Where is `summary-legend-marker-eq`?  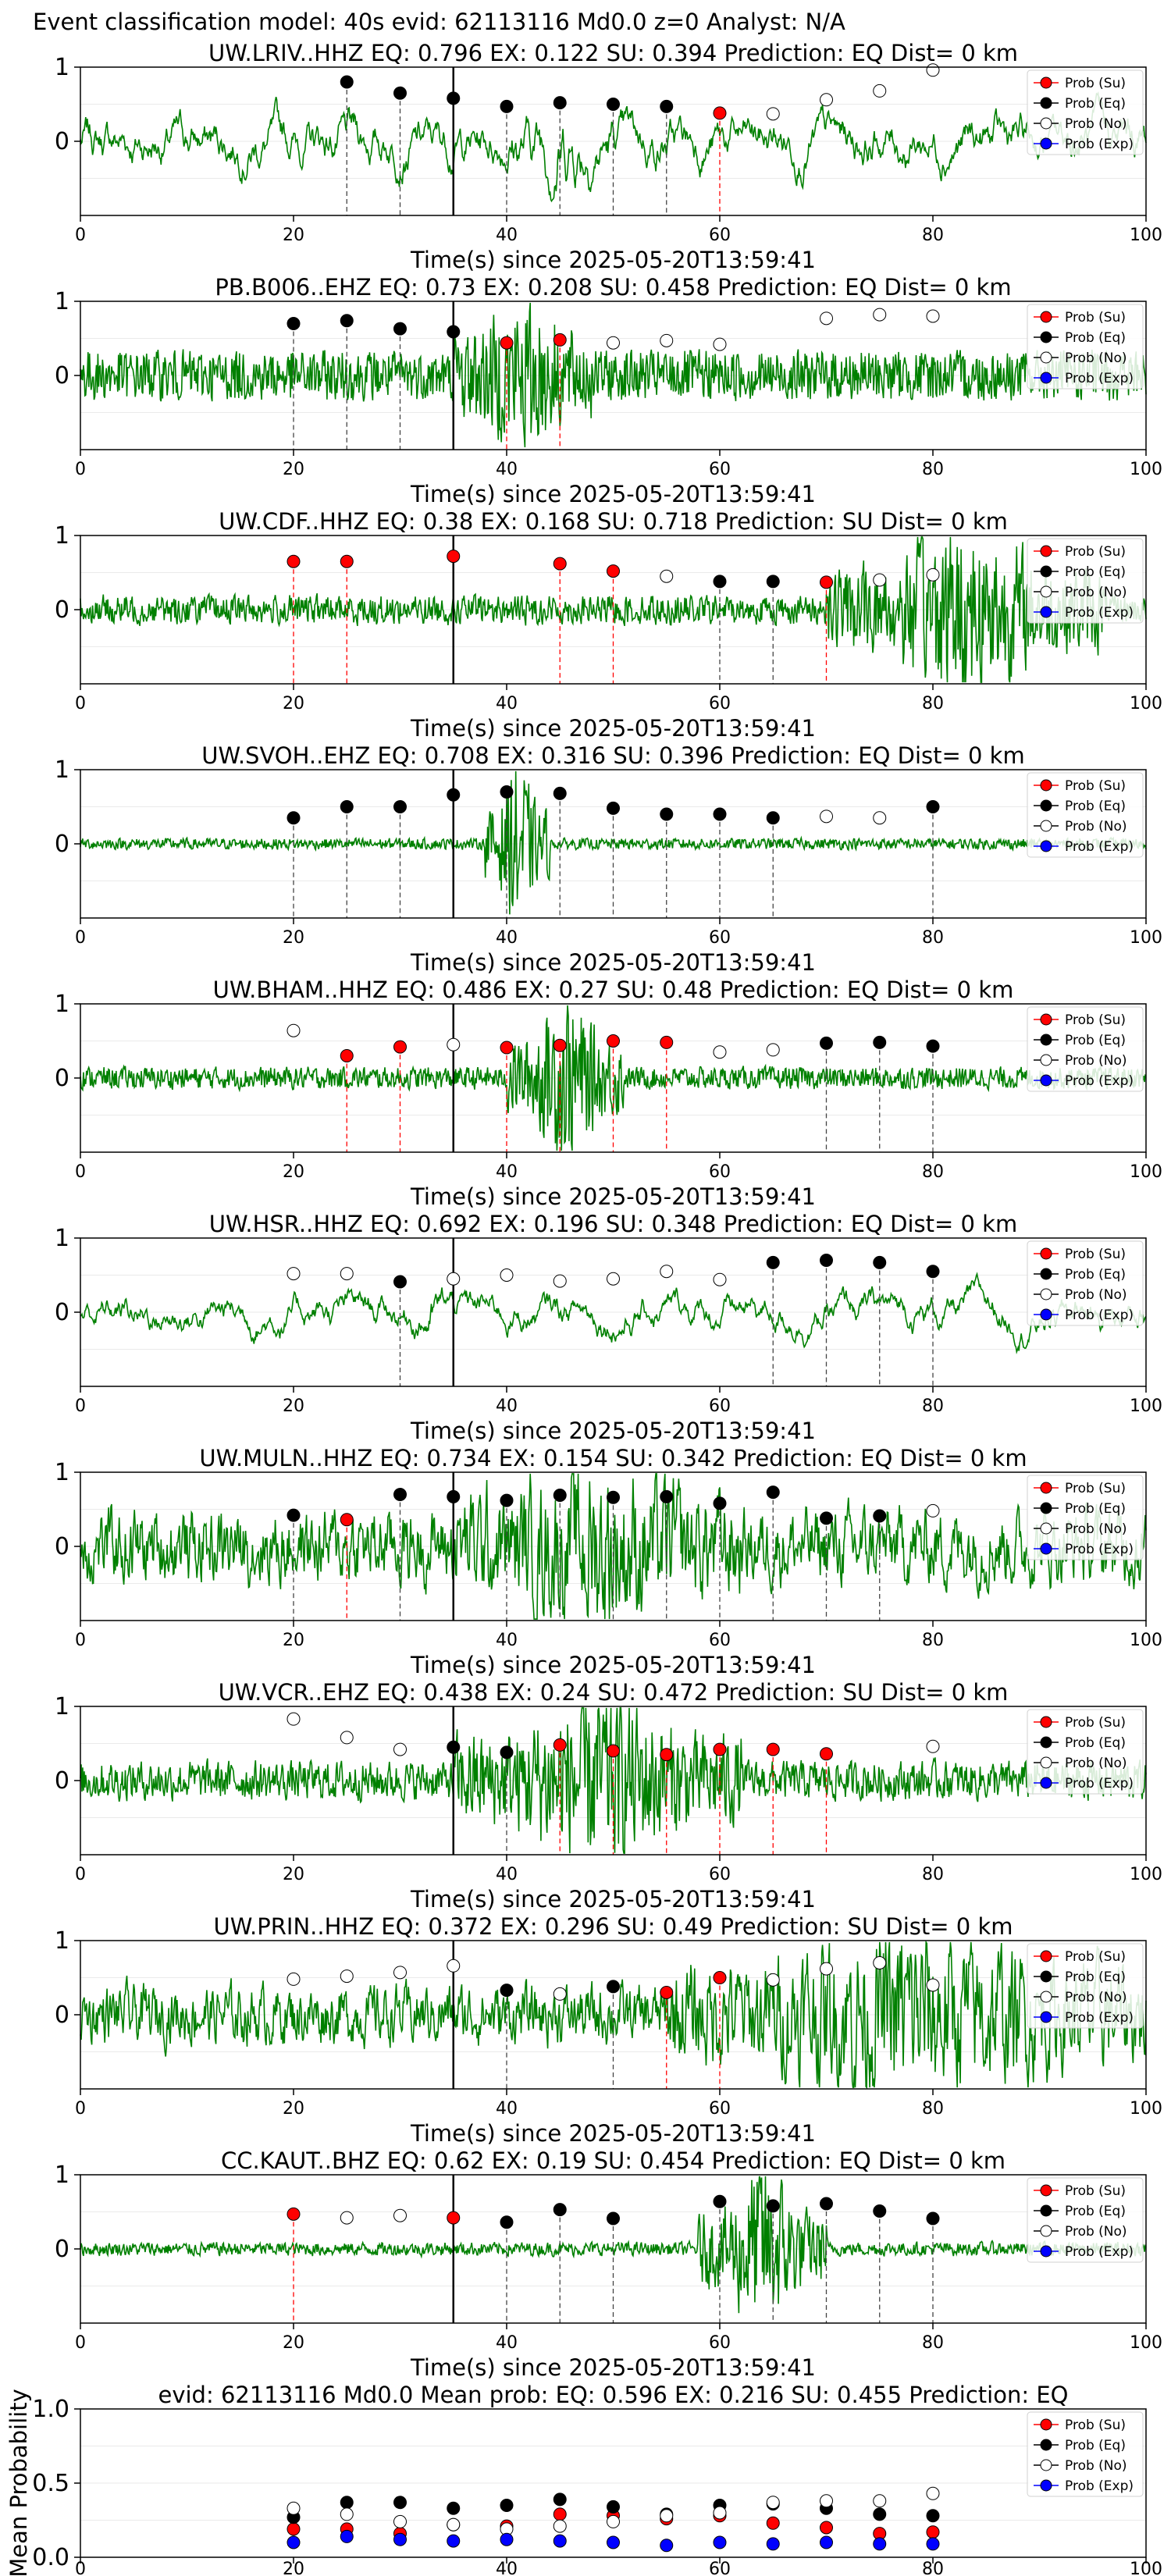 summary-legend-marker-eq is located at coordinates (1046, 2445).